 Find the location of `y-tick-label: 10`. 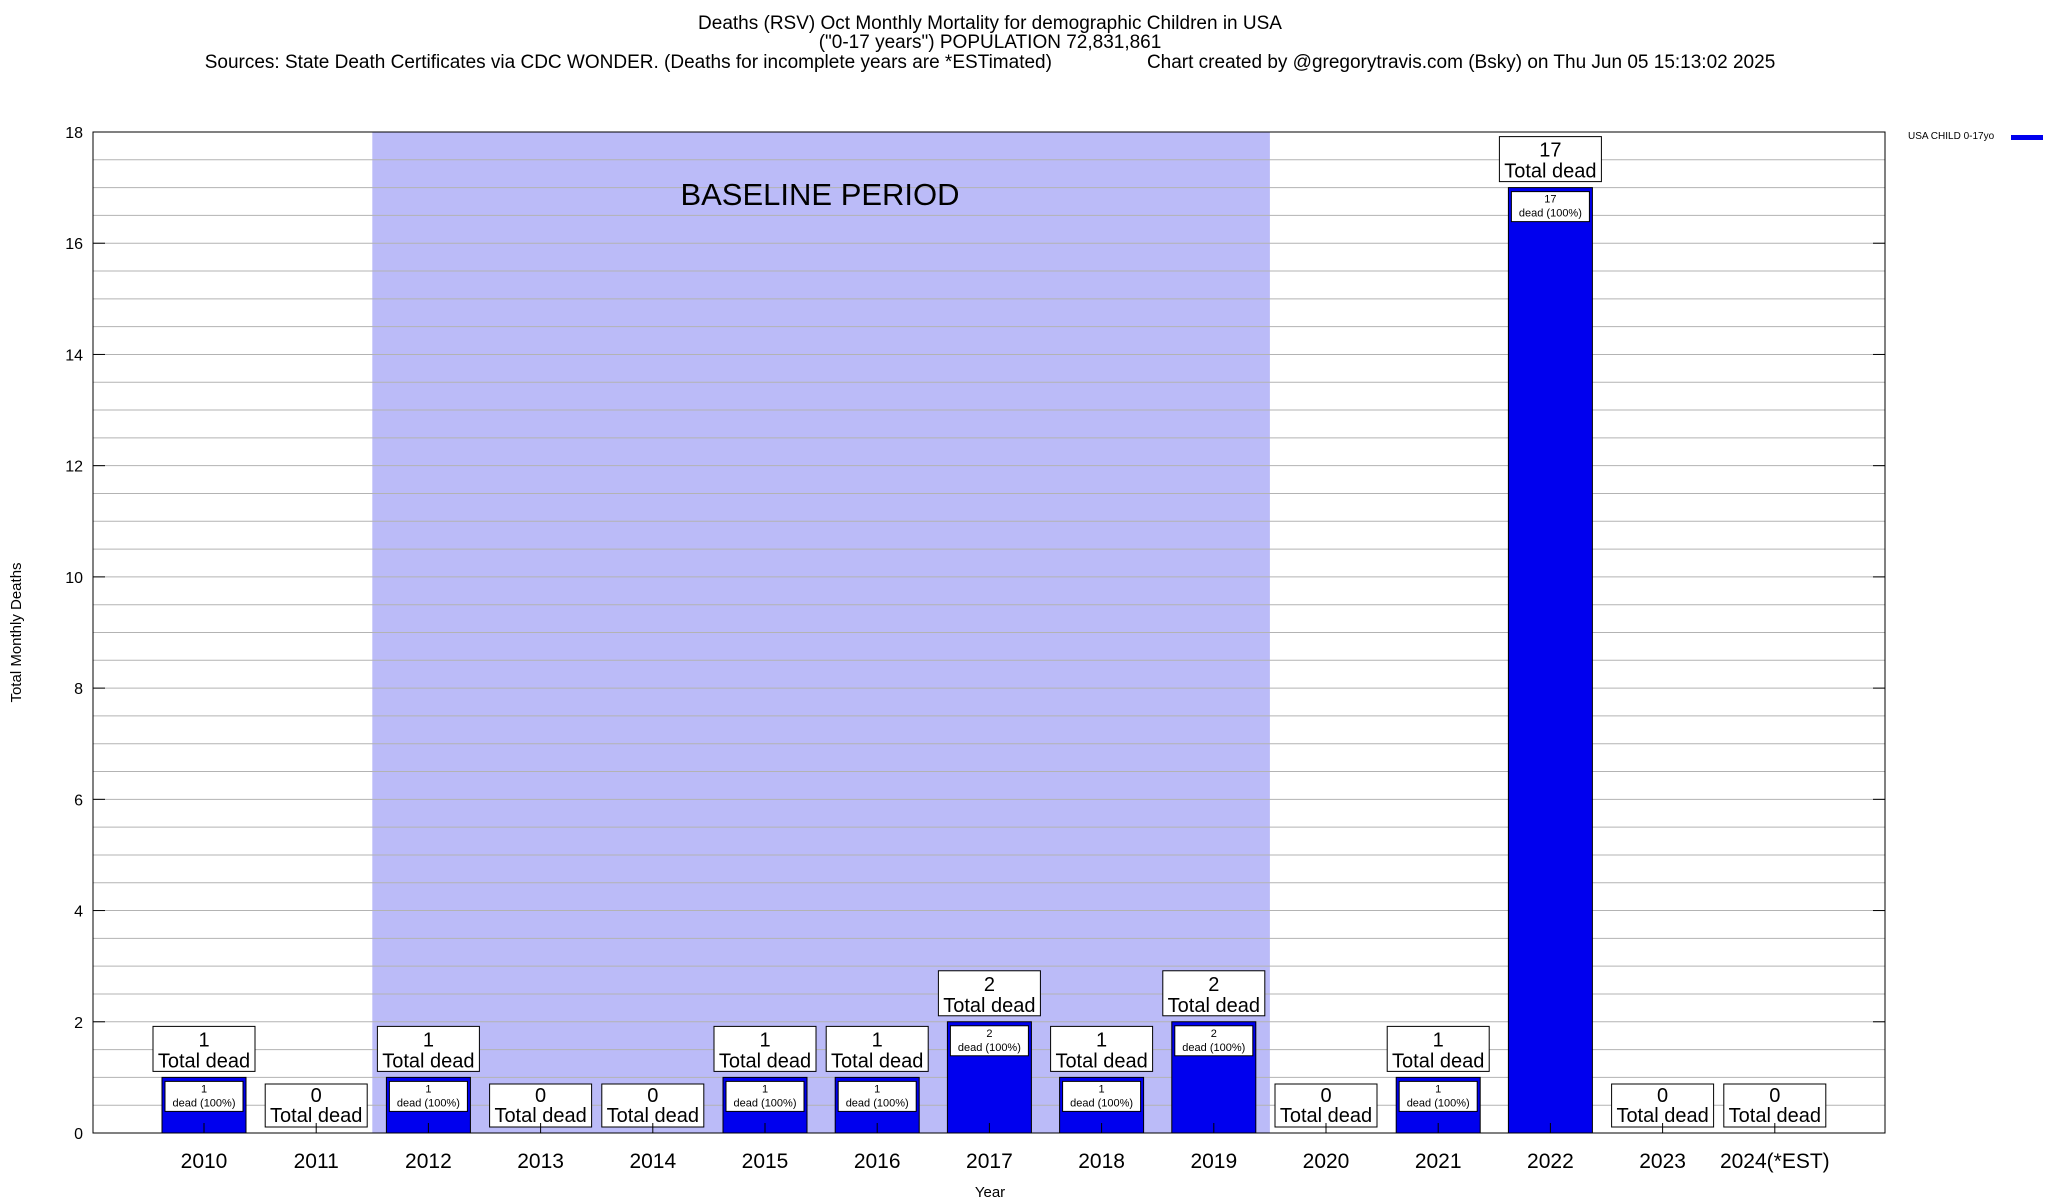

y-tick-label: 10 is located at coordinates (74, 578).